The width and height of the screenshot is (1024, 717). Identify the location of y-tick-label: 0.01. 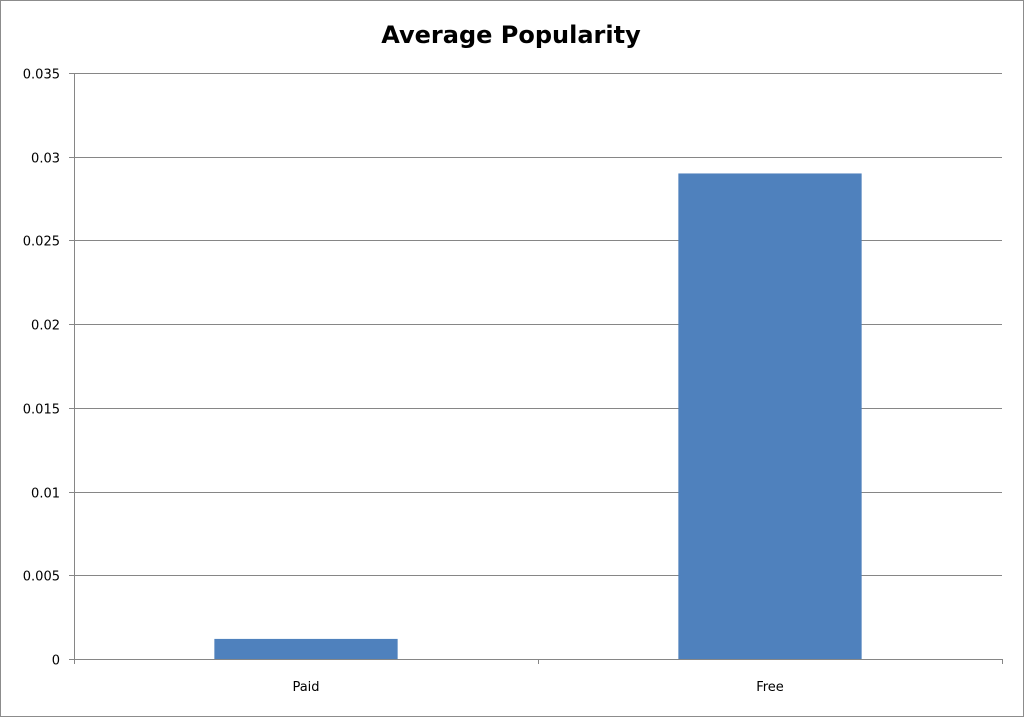
(45, 494).